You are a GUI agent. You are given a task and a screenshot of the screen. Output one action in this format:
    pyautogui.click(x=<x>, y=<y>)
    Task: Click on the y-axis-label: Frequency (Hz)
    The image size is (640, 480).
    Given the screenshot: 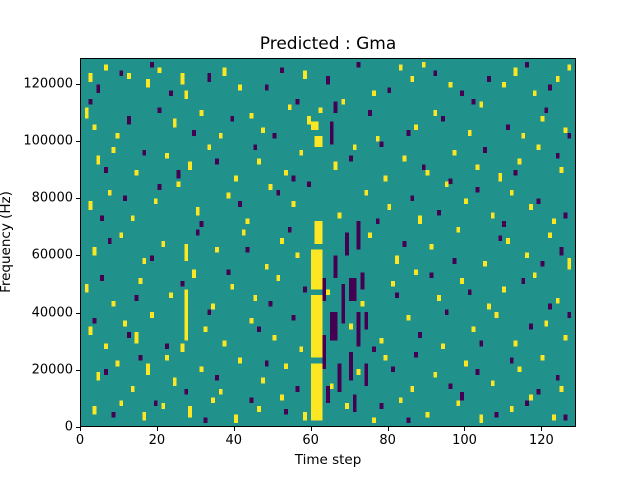 What is the action you would take?
    pyautogui.click(x=7, y=242)
    